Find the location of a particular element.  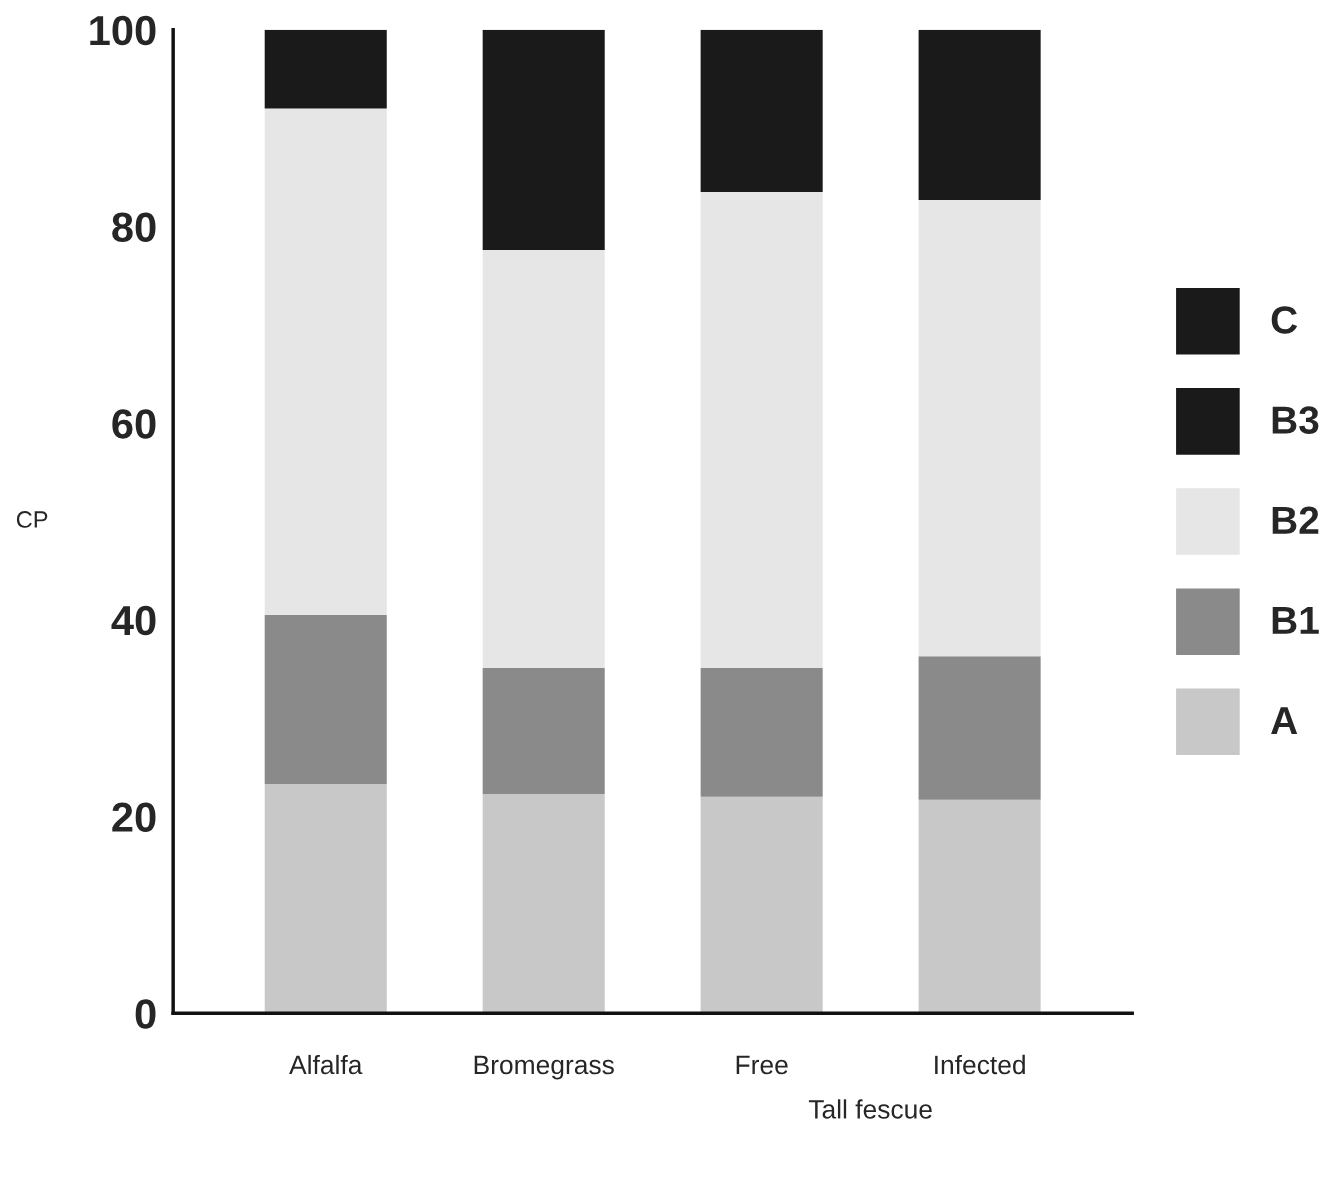

legend-label: A is located at coordinates (1284, 720).